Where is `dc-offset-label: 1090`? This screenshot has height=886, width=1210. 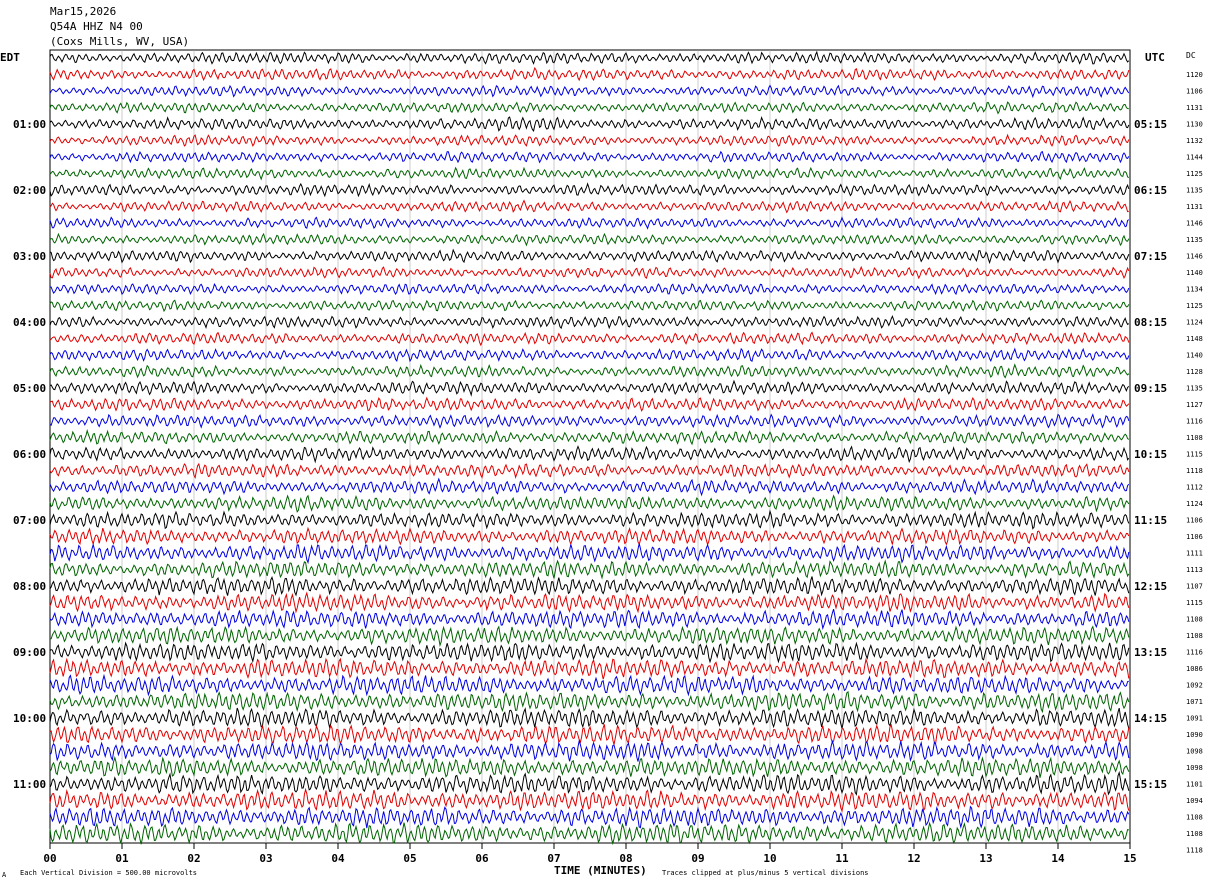 dc-offset-label: 1090 is located at coordinates (1194, 735).